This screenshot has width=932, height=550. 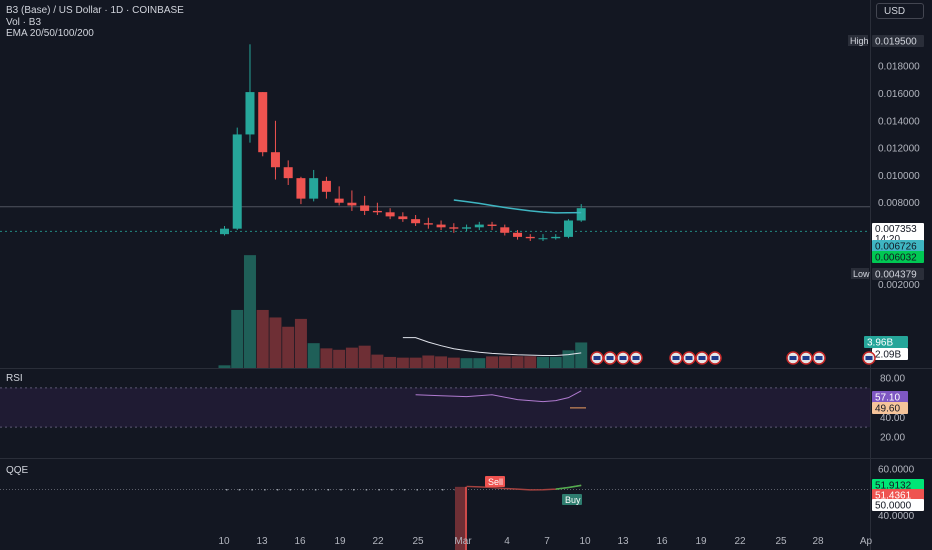 I want to click on time-axis-tick: 13, so click(x=623, y=541).